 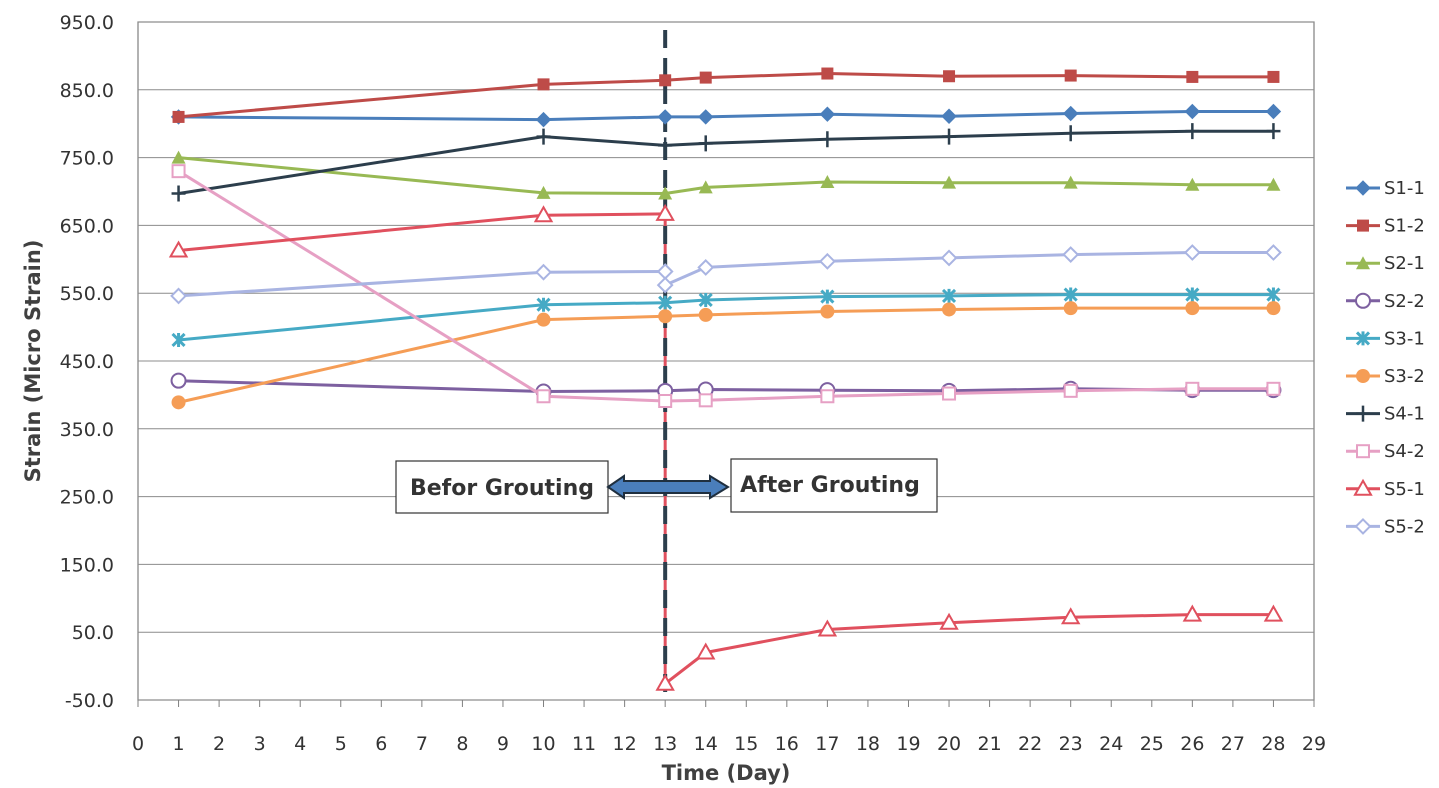 What do you see at coordinates (746, 744) in the screenshot?
I see `x-tick-label: 15` at bounding box center [746, 744].